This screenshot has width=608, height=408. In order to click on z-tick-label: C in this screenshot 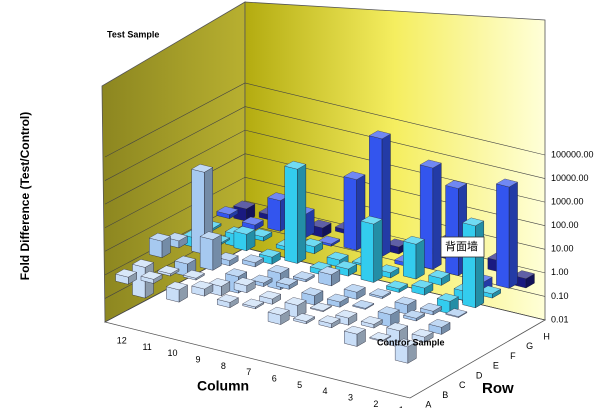, I will do `click(462, 385)`.